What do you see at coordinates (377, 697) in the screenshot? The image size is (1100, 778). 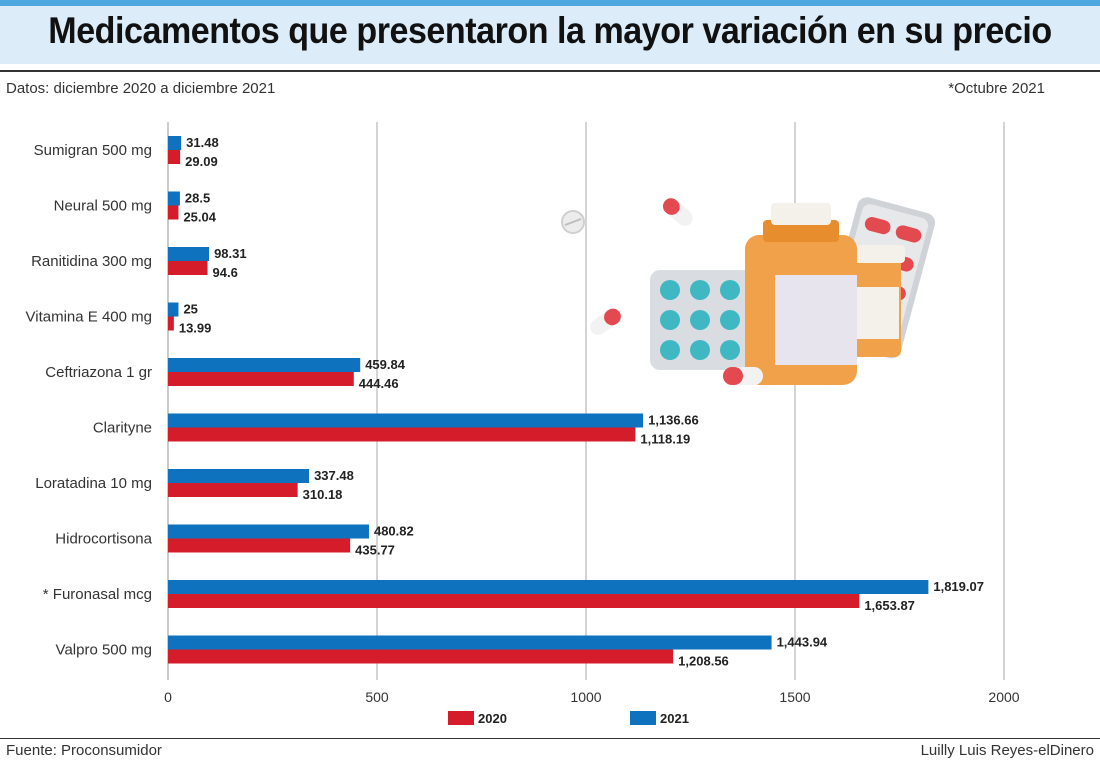 I see `x-tick-label: 500` at bounding box center [377, 697].